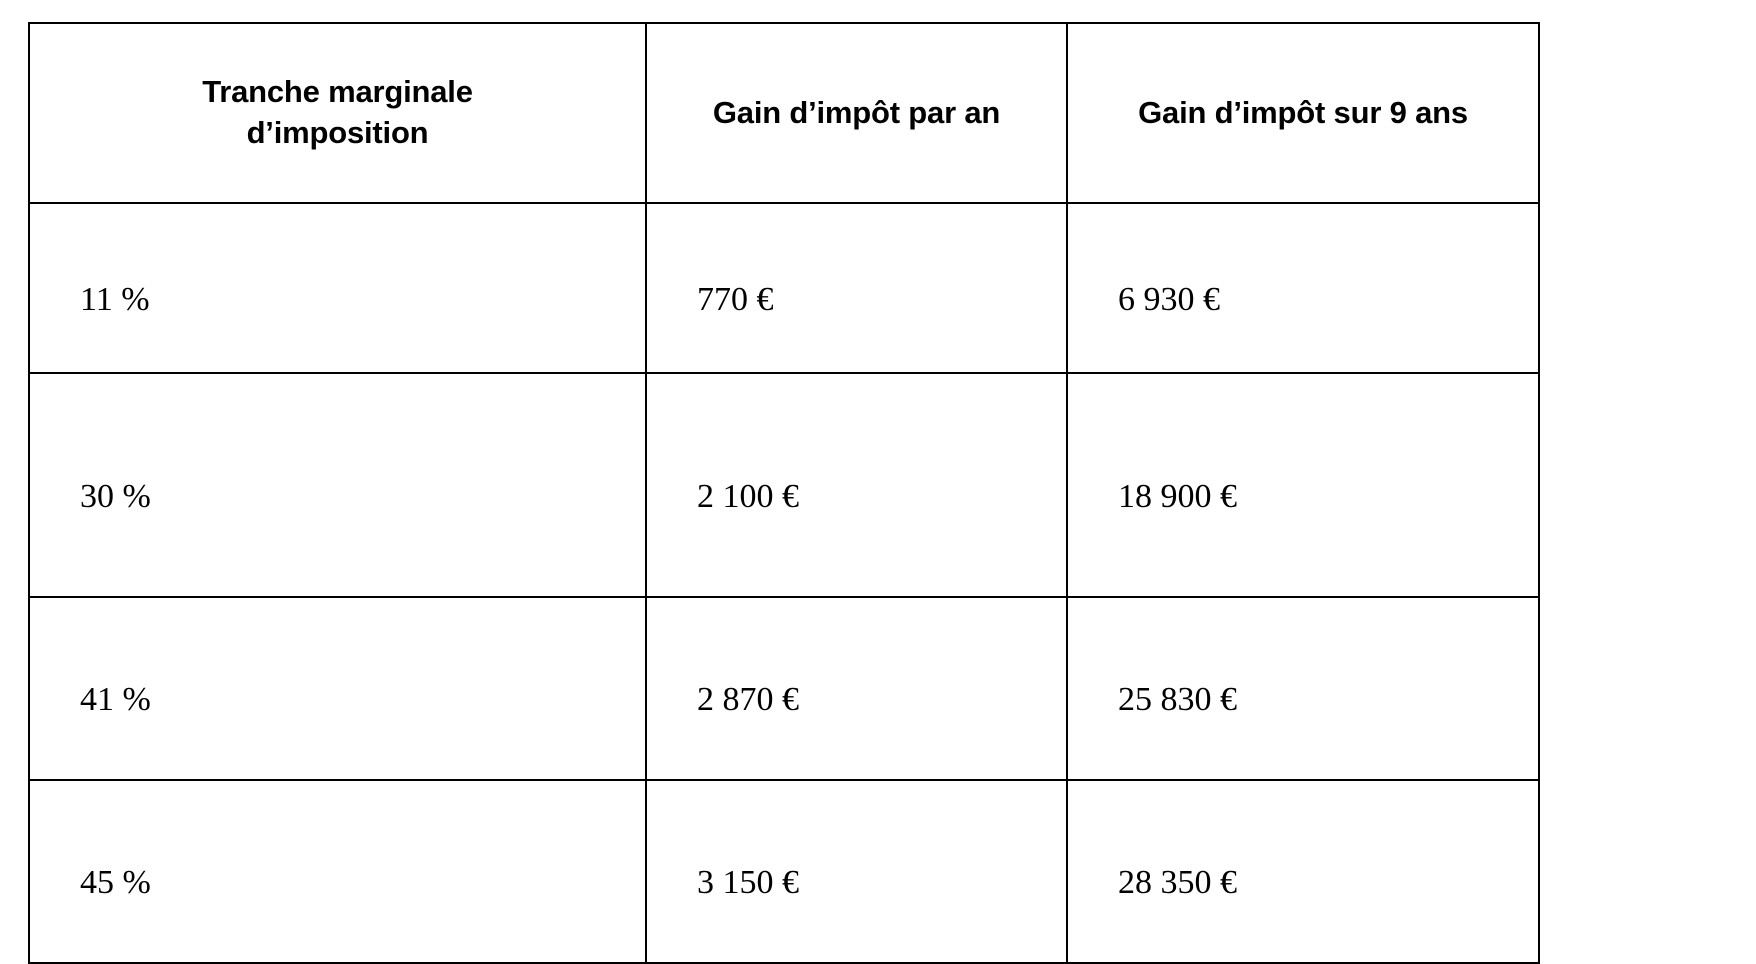 The image size is (1756, 964). I want to click on column-header-tranche-label: Tranche marginale d’imposition, so click(337, 112).